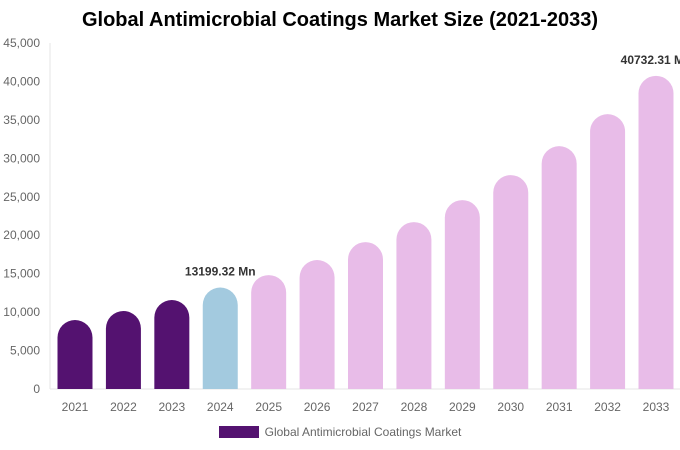  Describe the element at coordinates (559, 267) in the screenshot. I see `bar-2031` at that location.